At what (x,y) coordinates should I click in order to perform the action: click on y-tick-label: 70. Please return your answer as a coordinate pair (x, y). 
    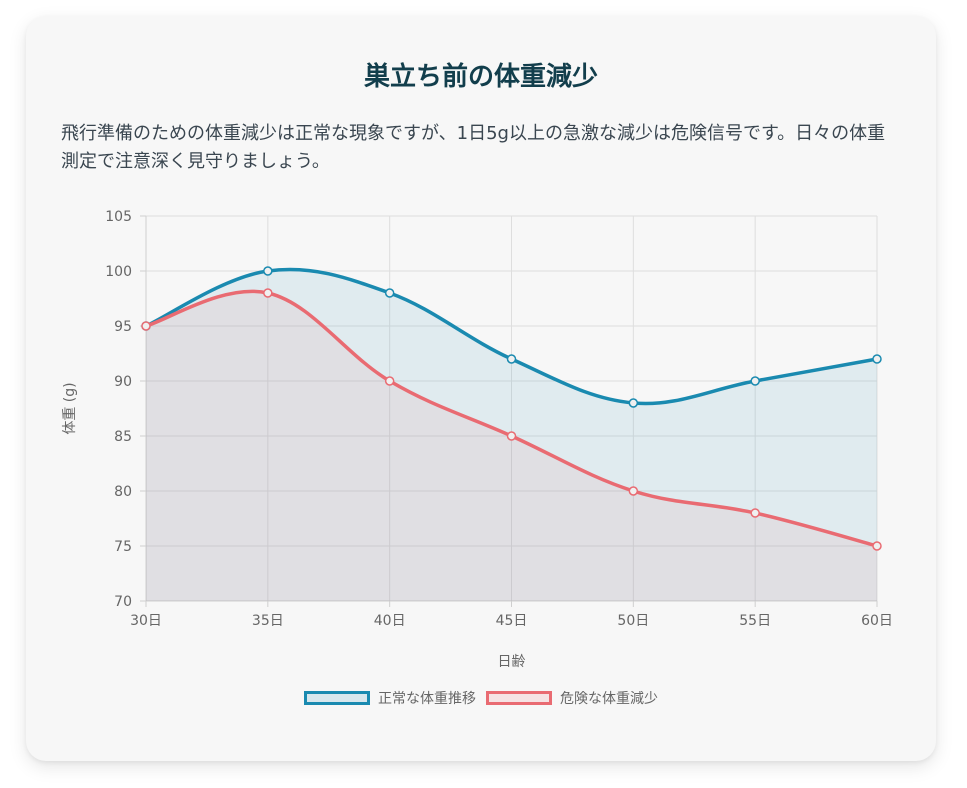
    Looking at the image, I should click on (123, 602).